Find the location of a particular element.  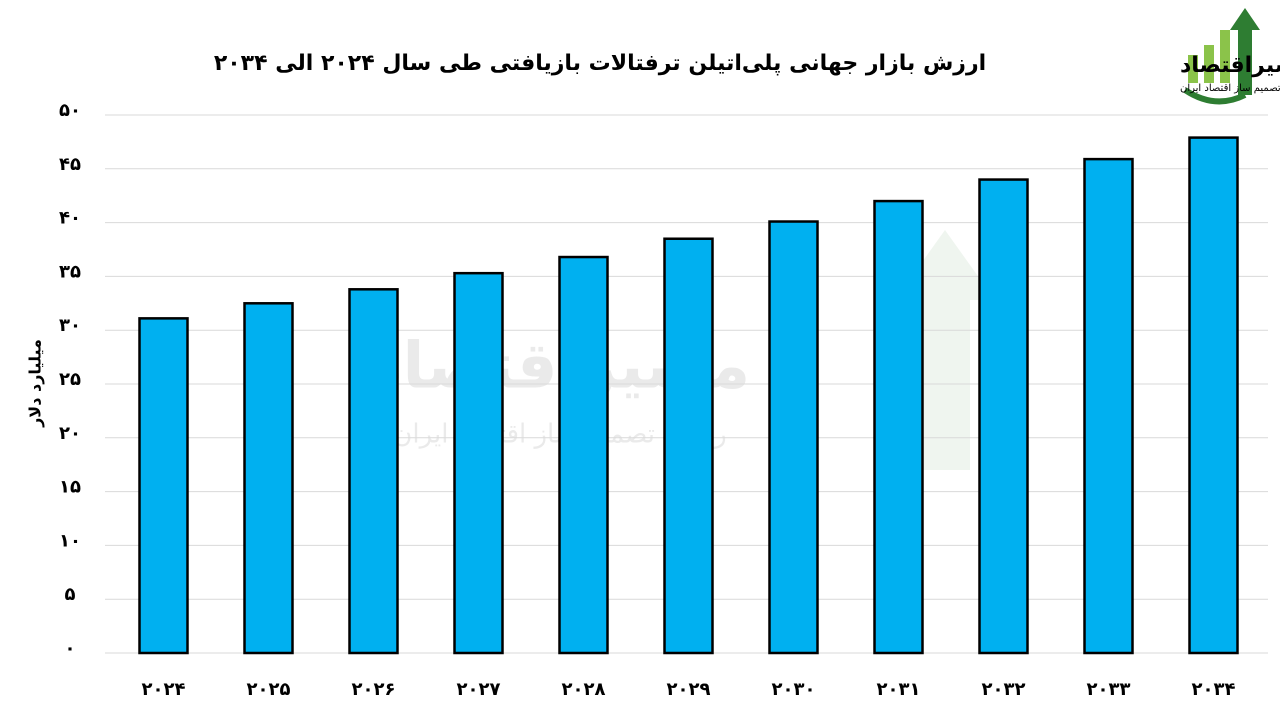

x-tick-label: ۲۰۲۶ is located at coordinates (374, 689).